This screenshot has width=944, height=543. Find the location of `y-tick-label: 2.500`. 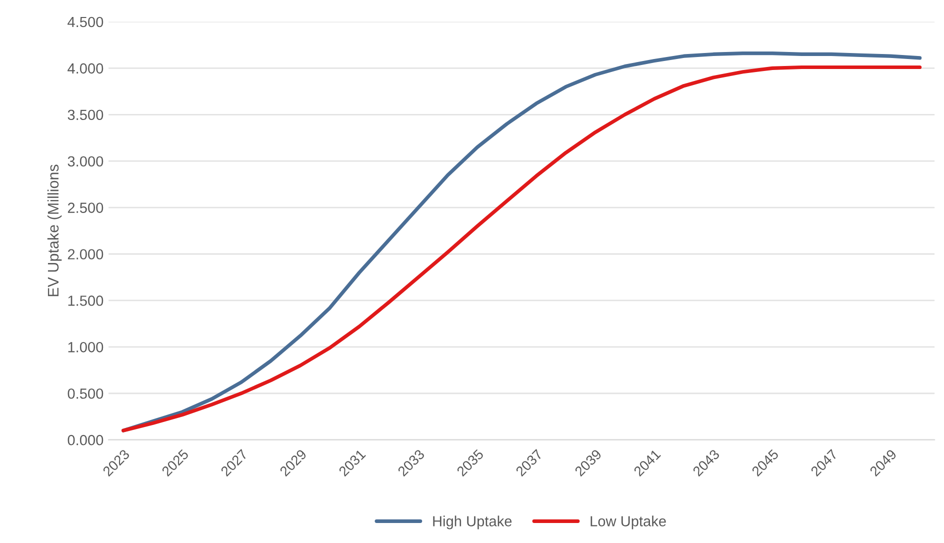

y-tick-label: 2.500 is located at coordinates (86, 207).